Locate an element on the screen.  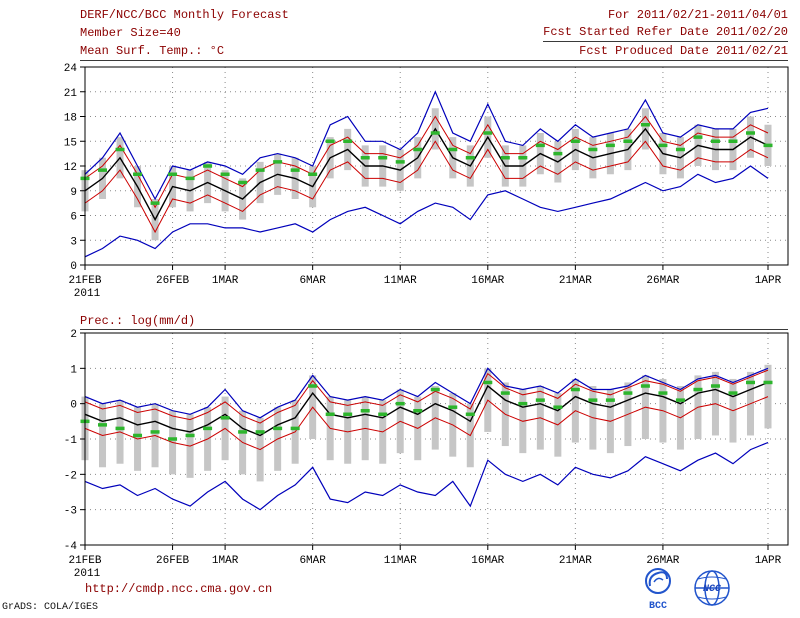
precipitation-chart-title: Prec.: log(mm/d) is located at coordinates (138, 321).